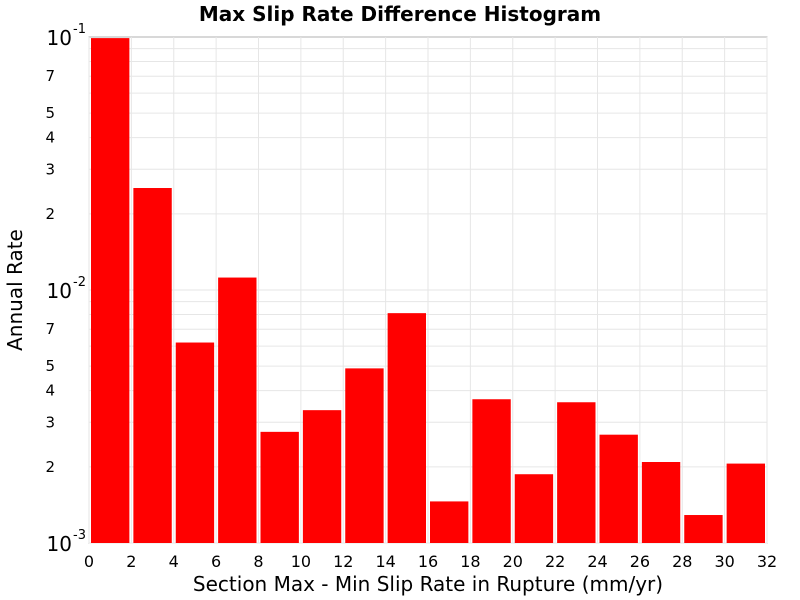 Image resolution: width=800 pixels, height=600 pixels. What do you see at coordinates (79, 29) in the screenshot?
I see `y-decade-exponent: -1` at bounding box center [79, 29].